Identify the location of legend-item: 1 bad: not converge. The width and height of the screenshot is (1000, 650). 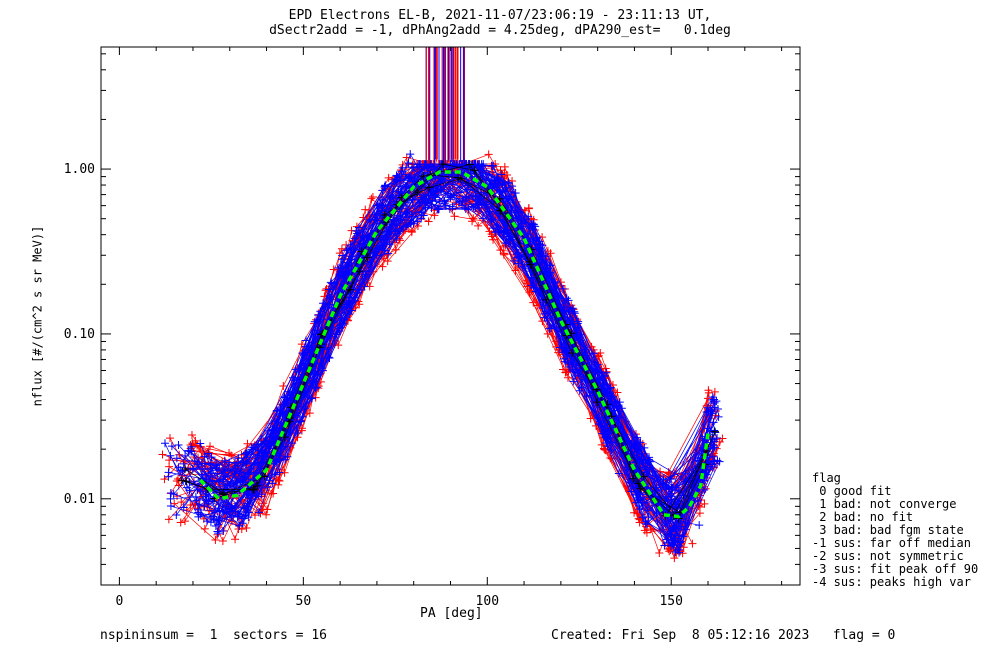
(884, 504).